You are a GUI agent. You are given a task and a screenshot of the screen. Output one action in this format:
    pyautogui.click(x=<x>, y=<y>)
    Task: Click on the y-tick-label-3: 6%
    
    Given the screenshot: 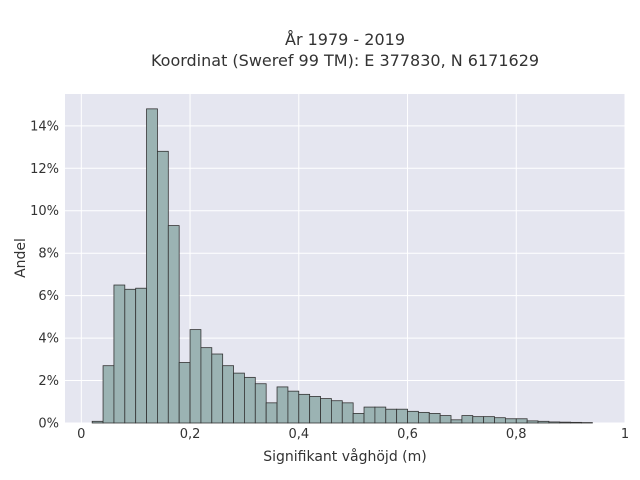 What is the action you would take?
    pyautogui.click(x=48, y=296)
    